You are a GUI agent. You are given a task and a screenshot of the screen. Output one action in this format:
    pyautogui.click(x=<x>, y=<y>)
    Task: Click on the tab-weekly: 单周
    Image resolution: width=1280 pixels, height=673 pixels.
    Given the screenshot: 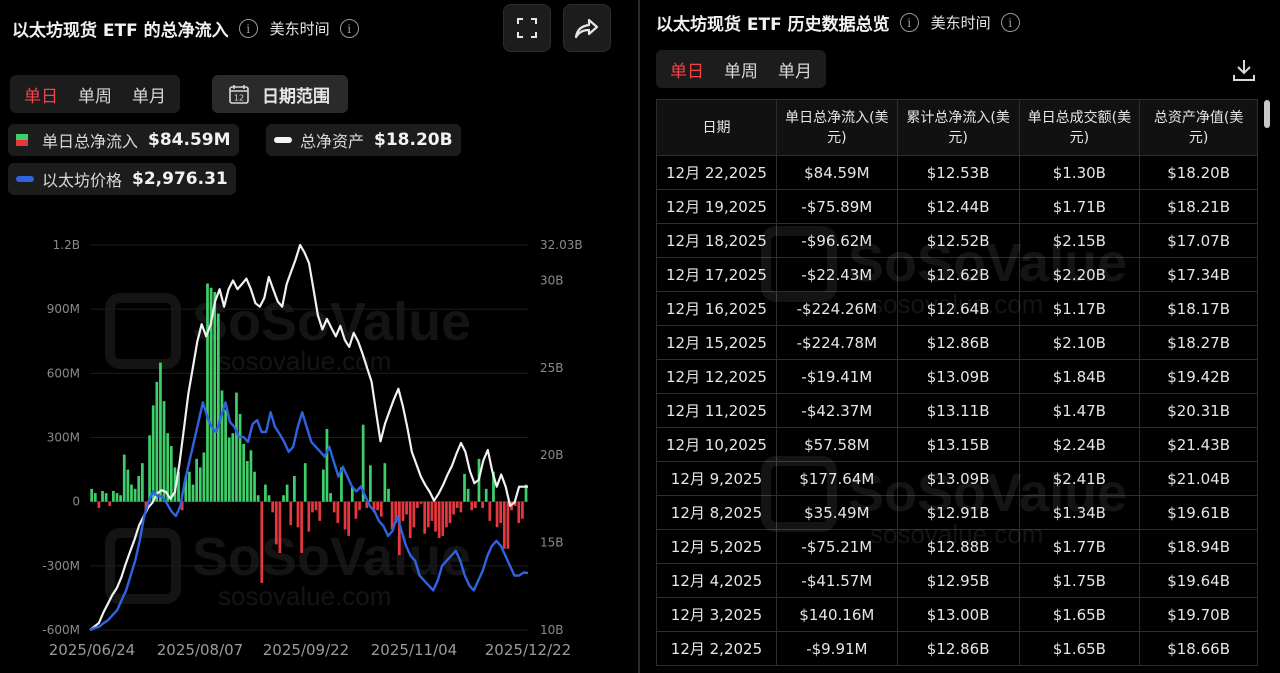 What is the action you would take?
    pyautogui.click(x=95, y=96)
    